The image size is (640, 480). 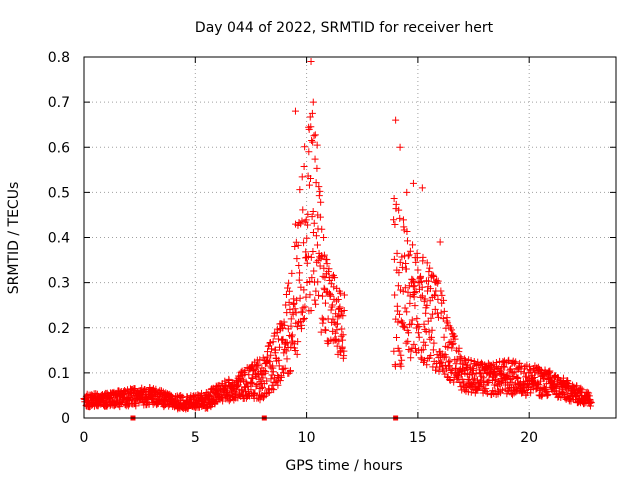 What do you see at coordinates (59, 103) in the screenshot?
I see `y-tick-label: 0.7` at bounding box center [59, 103].